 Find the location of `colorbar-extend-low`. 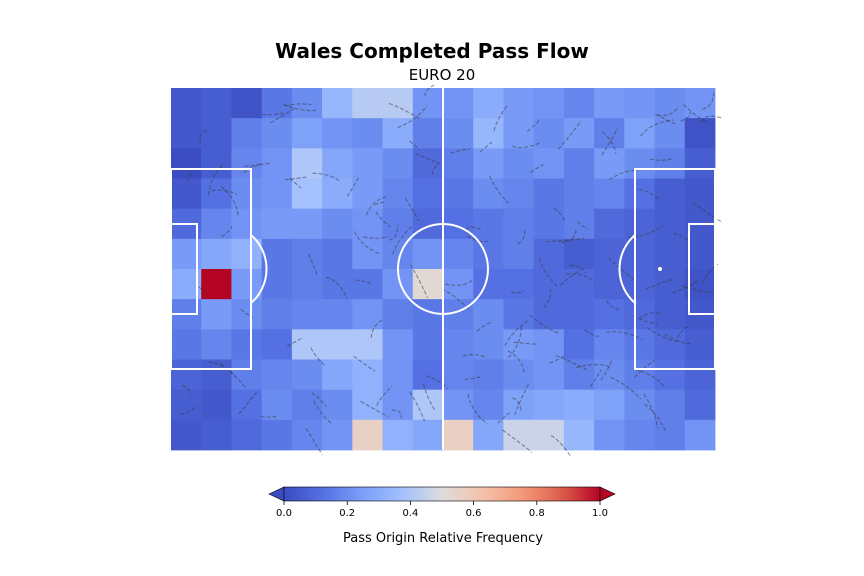

colorbar-extend-low is located at coordinates (276, 494).